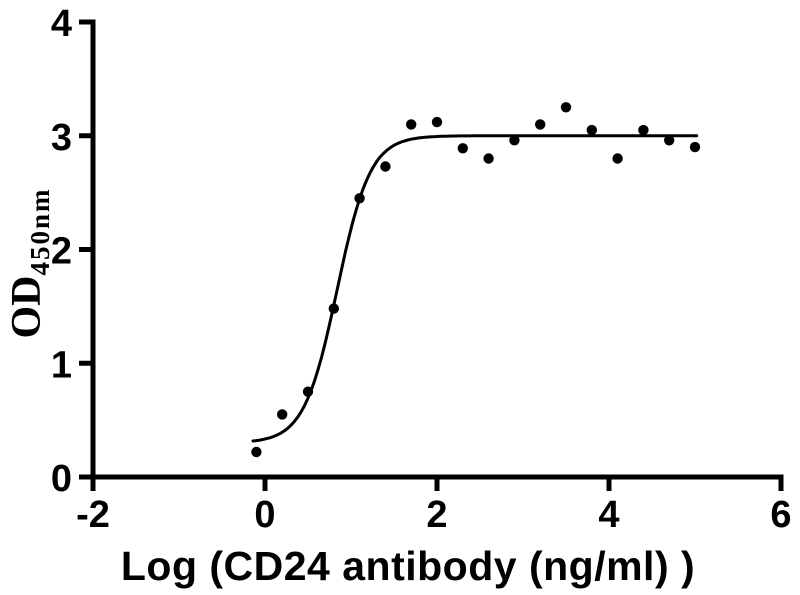  Describe the element at coordinates (61, 252) in the screenshot. I see `y-tick-label: 2` at that location.